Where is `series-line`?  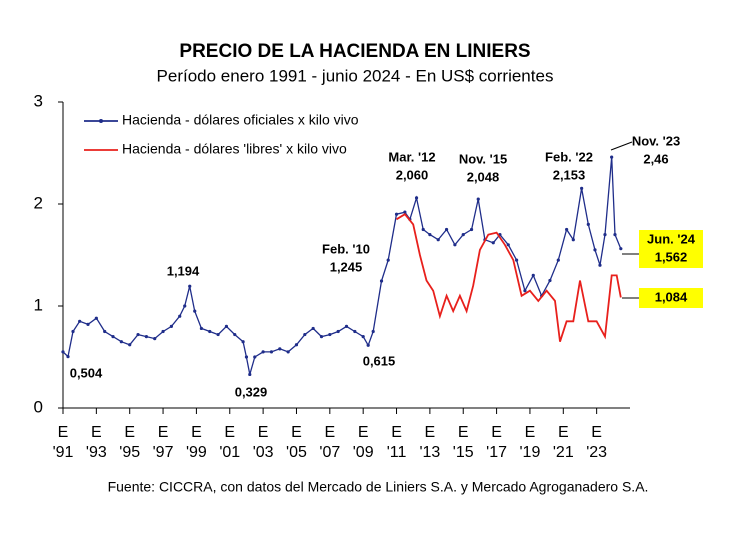 series-line is located at coordinates (509, 277).